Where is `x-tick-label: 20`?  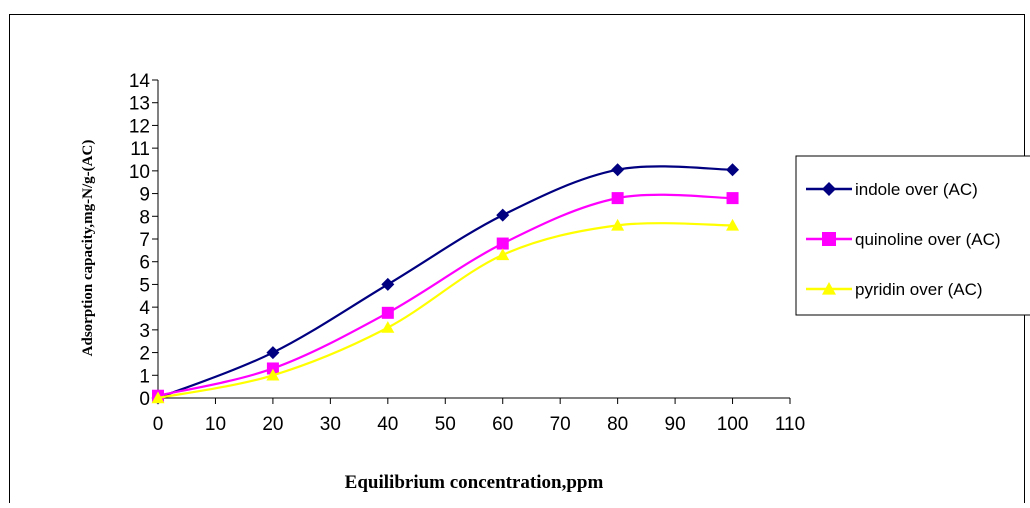 x-tick-label: 20 is located at coordinates (272, 424).